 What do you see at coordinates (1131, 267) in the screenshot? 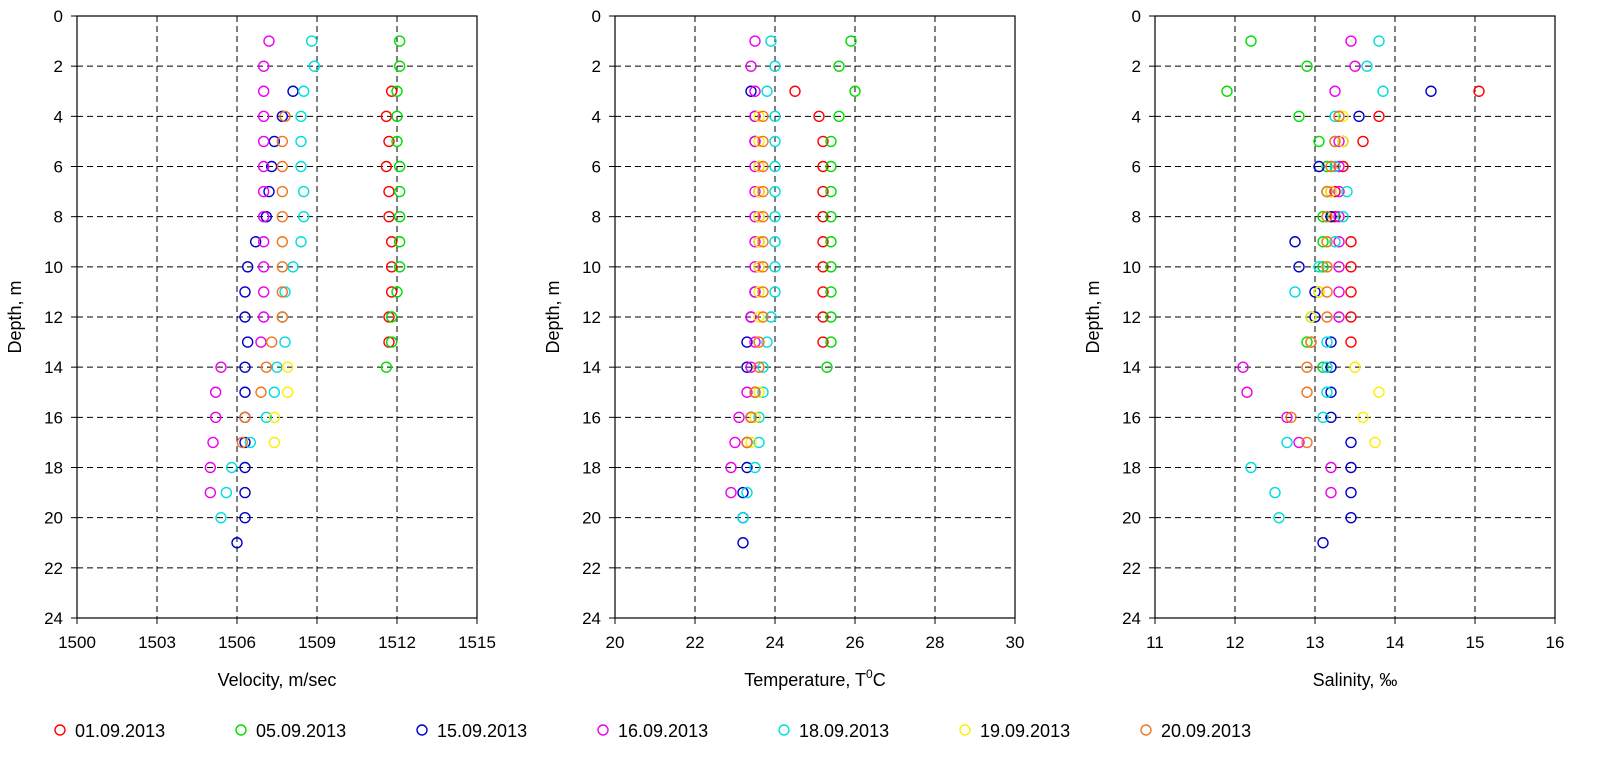
I see `y-tick-label: 10` at bounding box center [1131, 267].